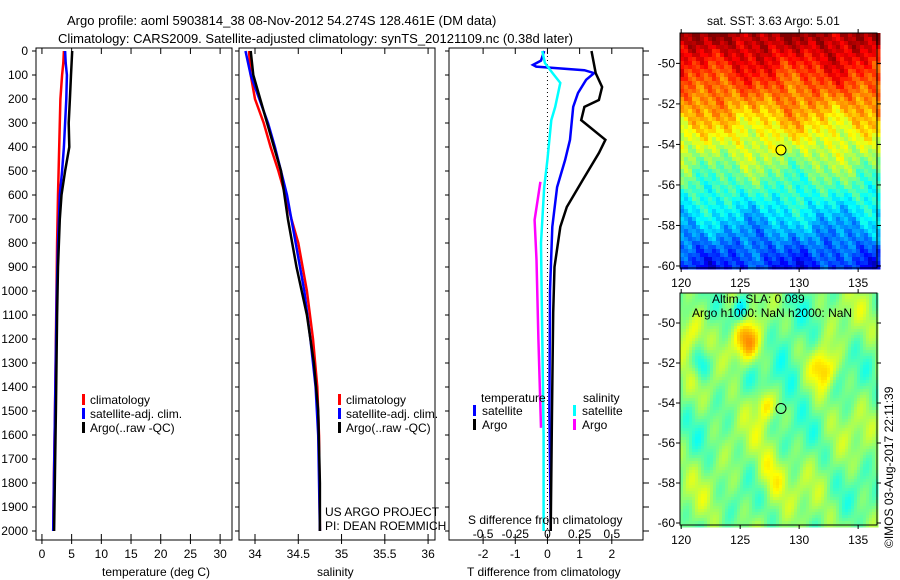 This screenshot has height=580, width=900. Describe the element at coordinates (14, 531) in the screenshot. I see `y-tick-label: 2000` at that location.